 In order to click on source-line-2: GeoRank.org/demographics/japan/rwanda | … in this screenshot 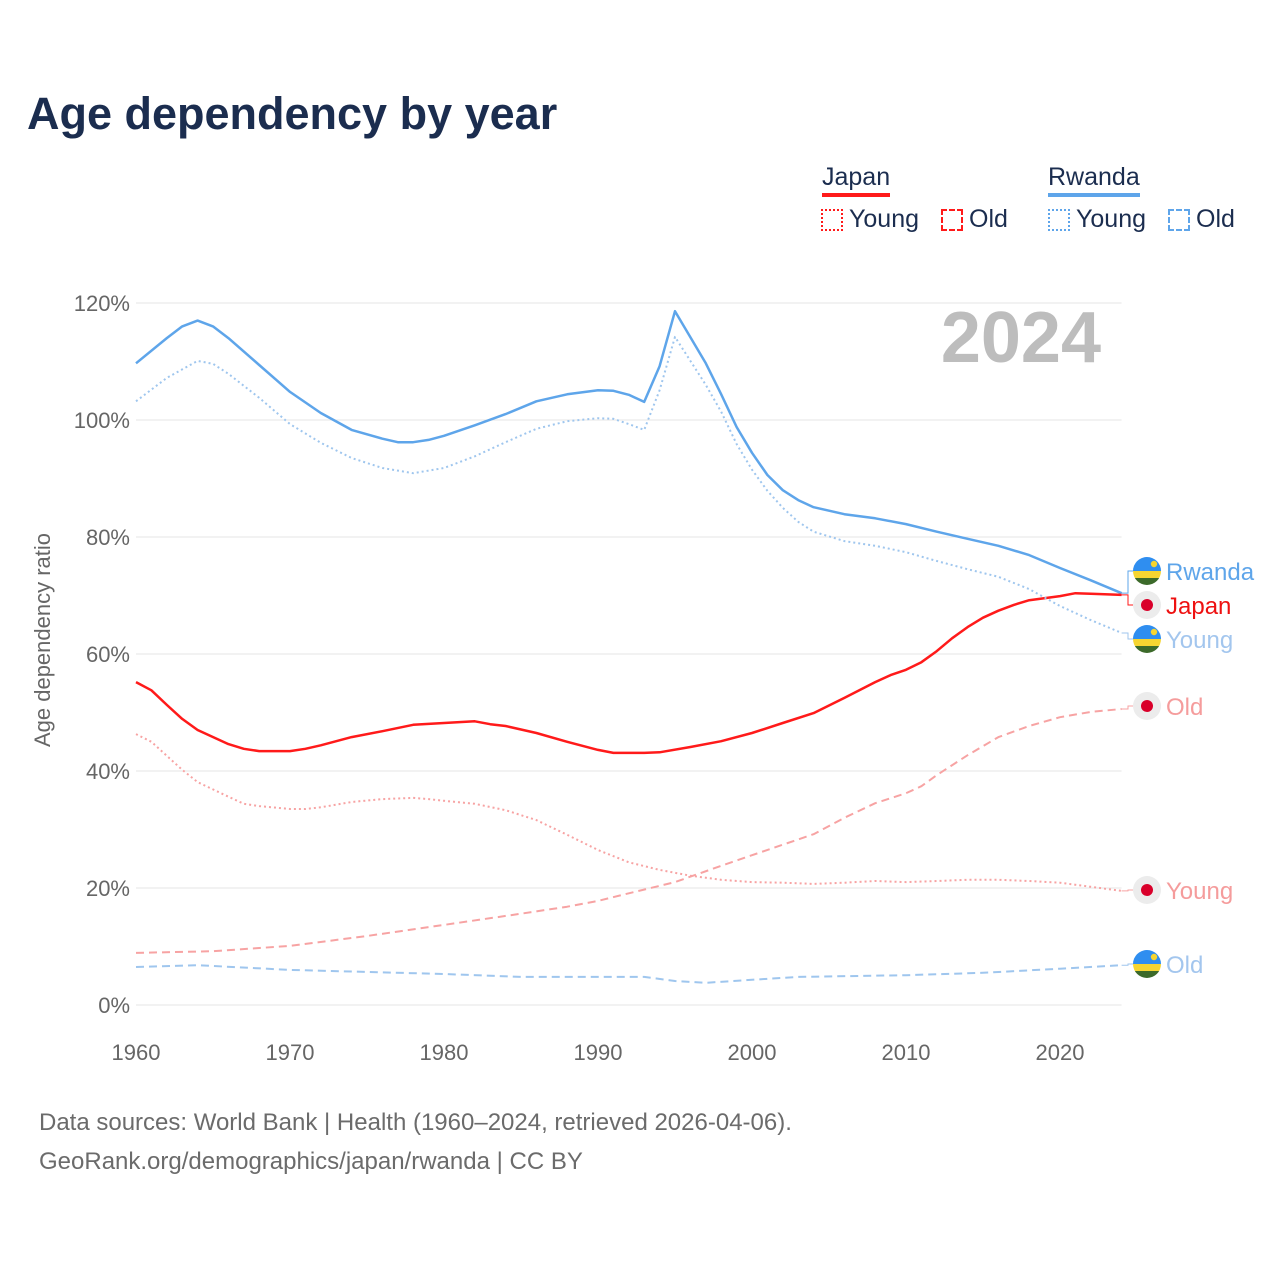, I will do `click(311, 1161)`.